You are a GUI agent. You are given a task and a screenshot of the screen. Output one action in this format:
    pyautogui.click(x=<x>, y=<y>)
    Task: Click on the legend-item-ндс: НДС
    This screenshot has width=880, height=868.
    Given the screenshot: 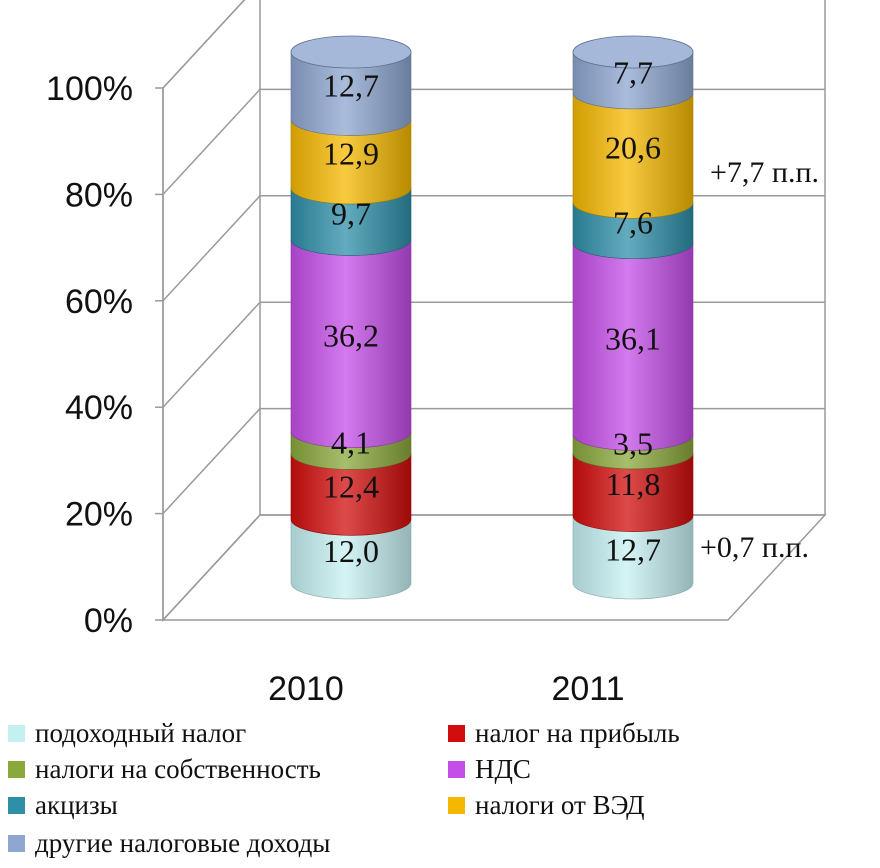 What is the action you would take?
    pyautogui.click(x=489, y=769)
    